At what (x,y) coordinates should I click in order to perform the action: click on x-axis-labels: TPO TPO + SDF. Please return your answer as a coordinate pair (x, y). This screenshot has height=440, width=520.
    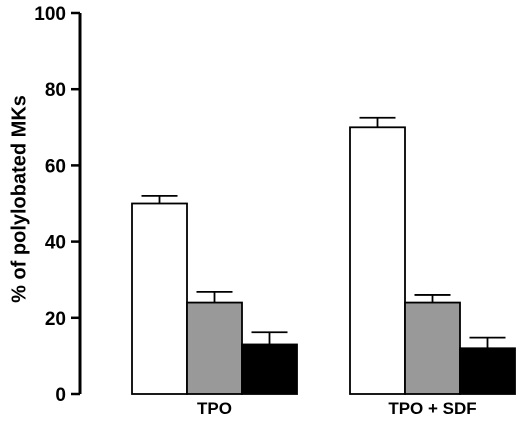
    Looking at the image, I should click on (337, 408).